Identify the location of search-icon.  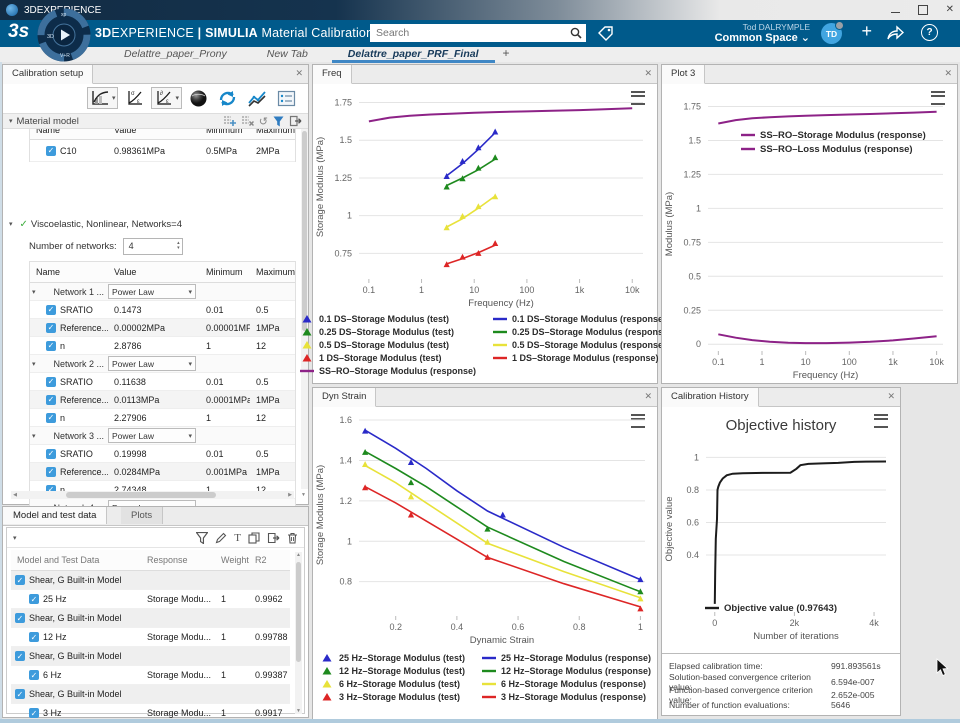
(576, 33).